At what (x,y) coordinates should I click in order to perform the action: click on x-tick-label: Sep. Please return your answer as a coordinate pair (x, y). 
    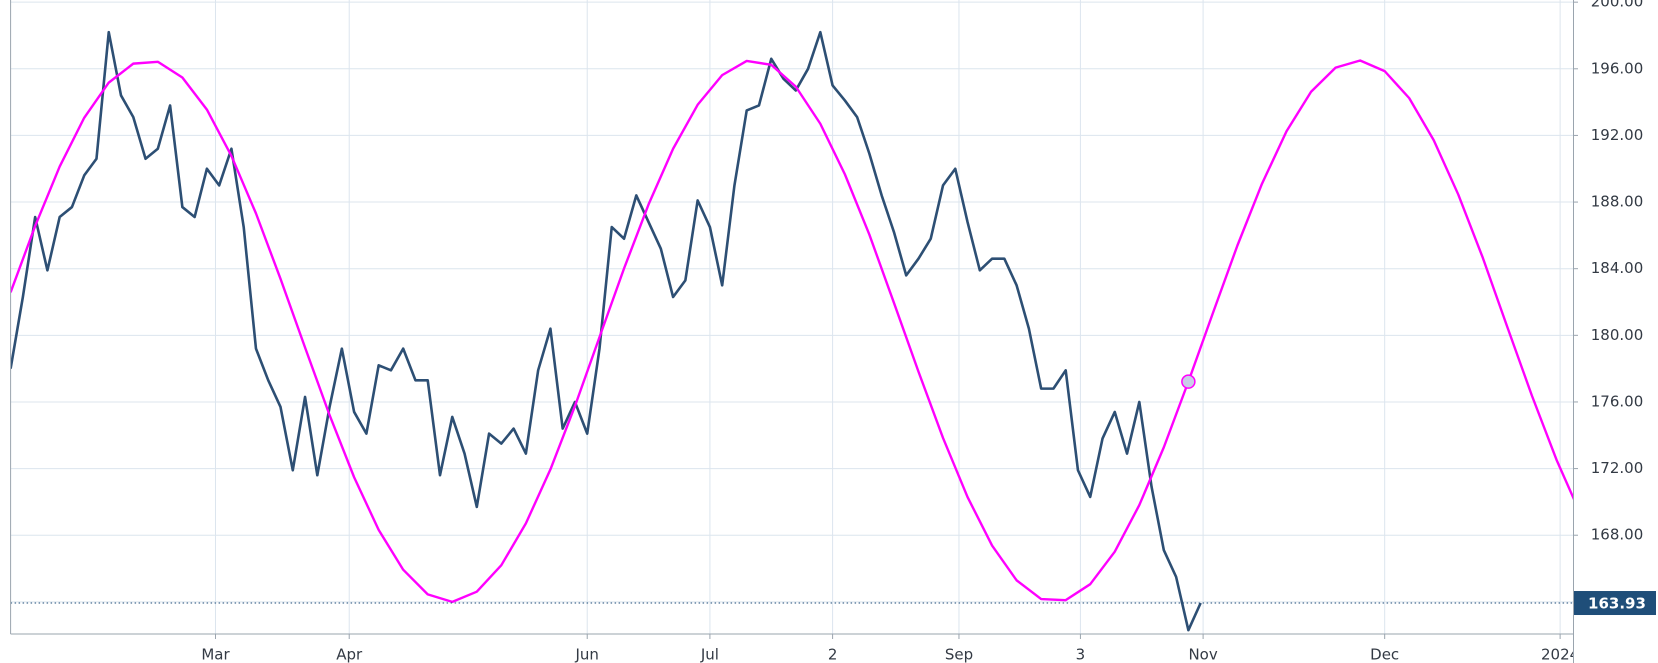
    Looking at the image, I should click on (959, 654).